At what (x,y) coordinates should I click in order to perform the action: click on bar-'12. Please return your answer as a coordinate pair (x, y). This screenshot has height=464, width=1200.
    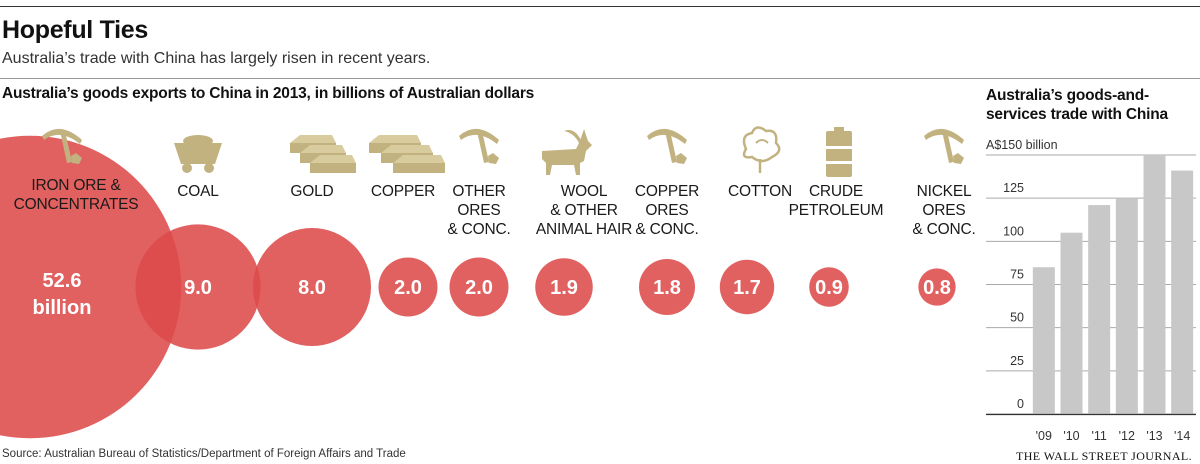
    Looking at the image, I should click on (1126, 306).